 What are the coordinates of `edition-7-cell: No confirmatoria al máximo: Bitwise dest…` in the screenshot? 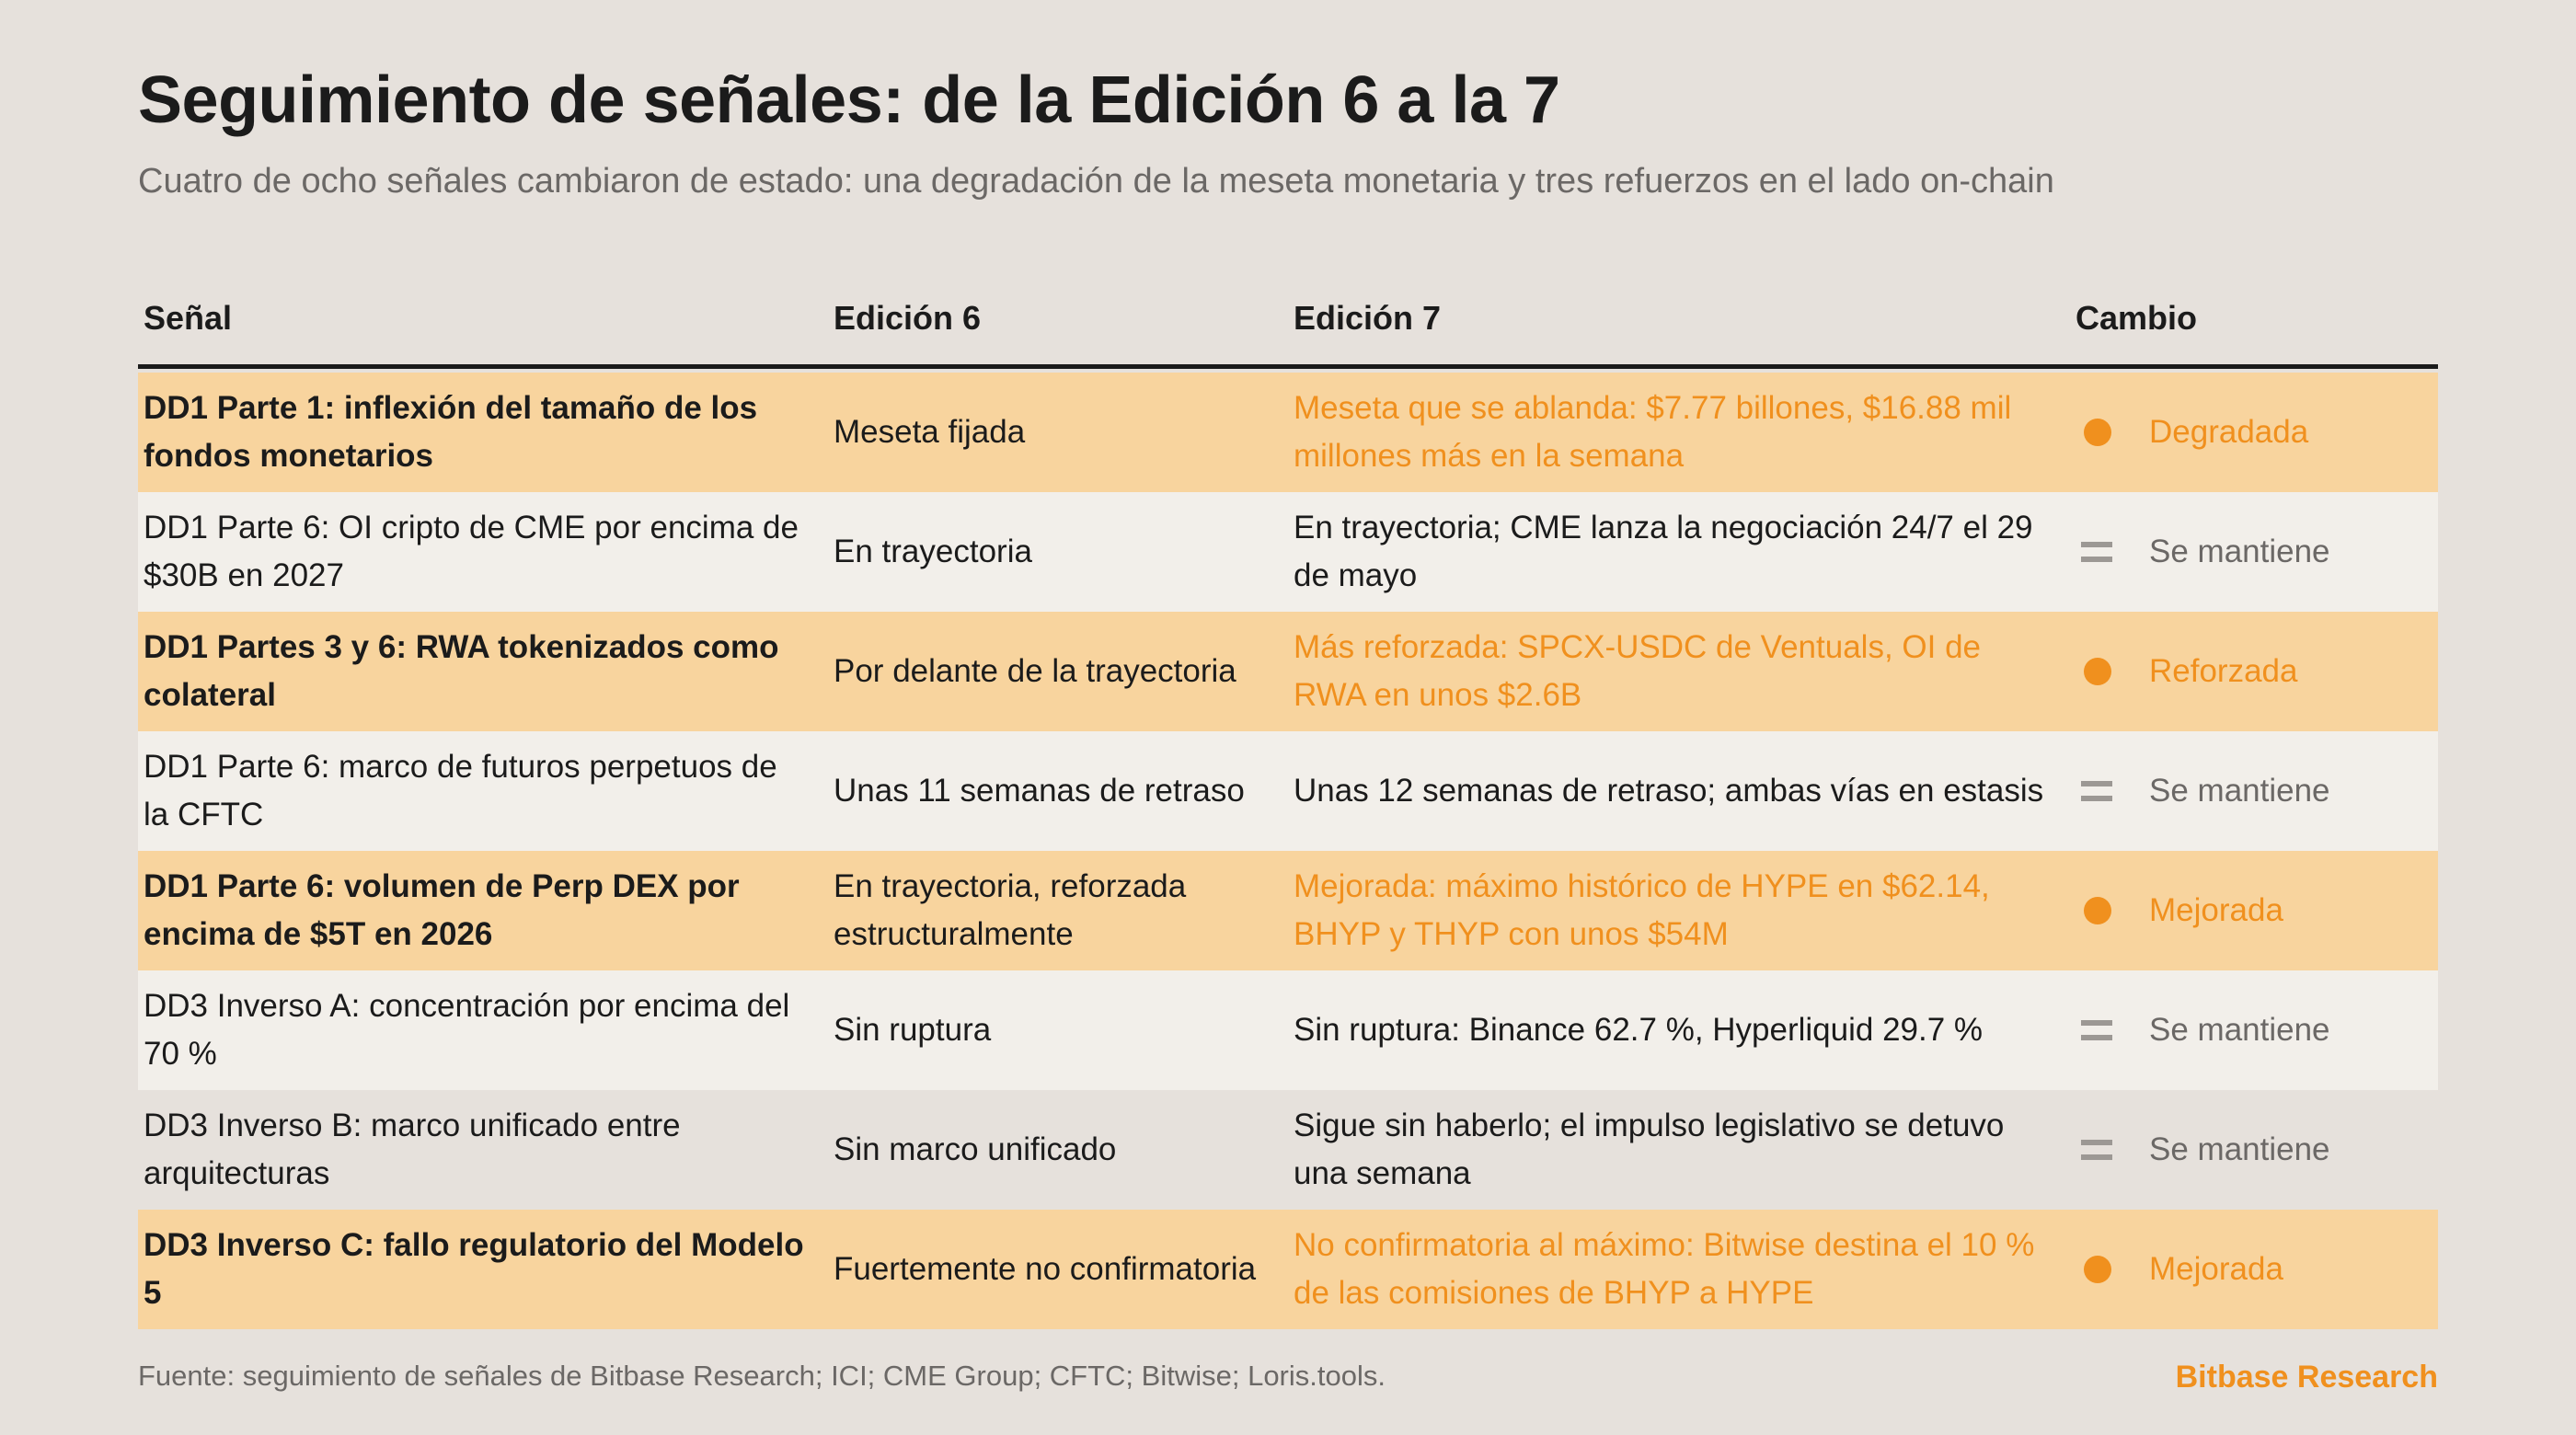 It's located at (1664, 1269).